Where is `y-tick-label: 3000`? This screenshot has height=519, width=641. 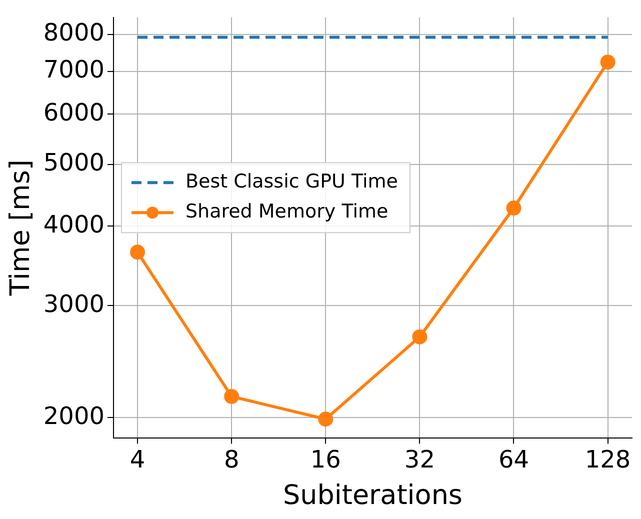 y-tick-label: 3000 is located at coordinates (73, 304).